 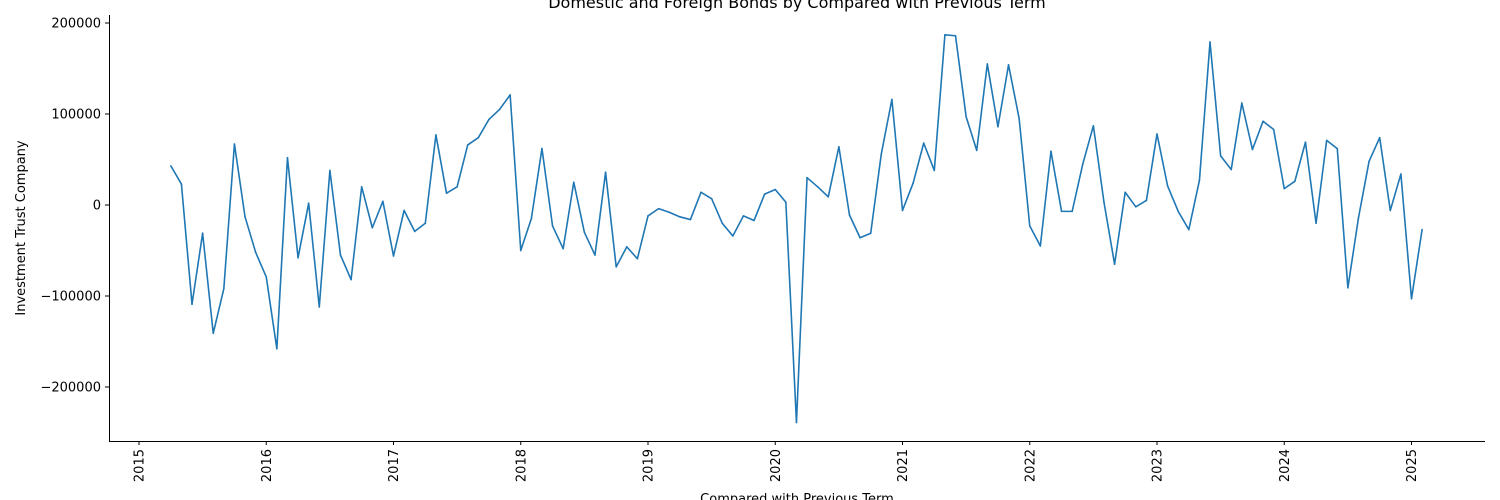 What do you see at coordinates (21, 228) in the screenshot?
I see `y-axis-title: Investment Trust Company` at bounding box center [21, 228].